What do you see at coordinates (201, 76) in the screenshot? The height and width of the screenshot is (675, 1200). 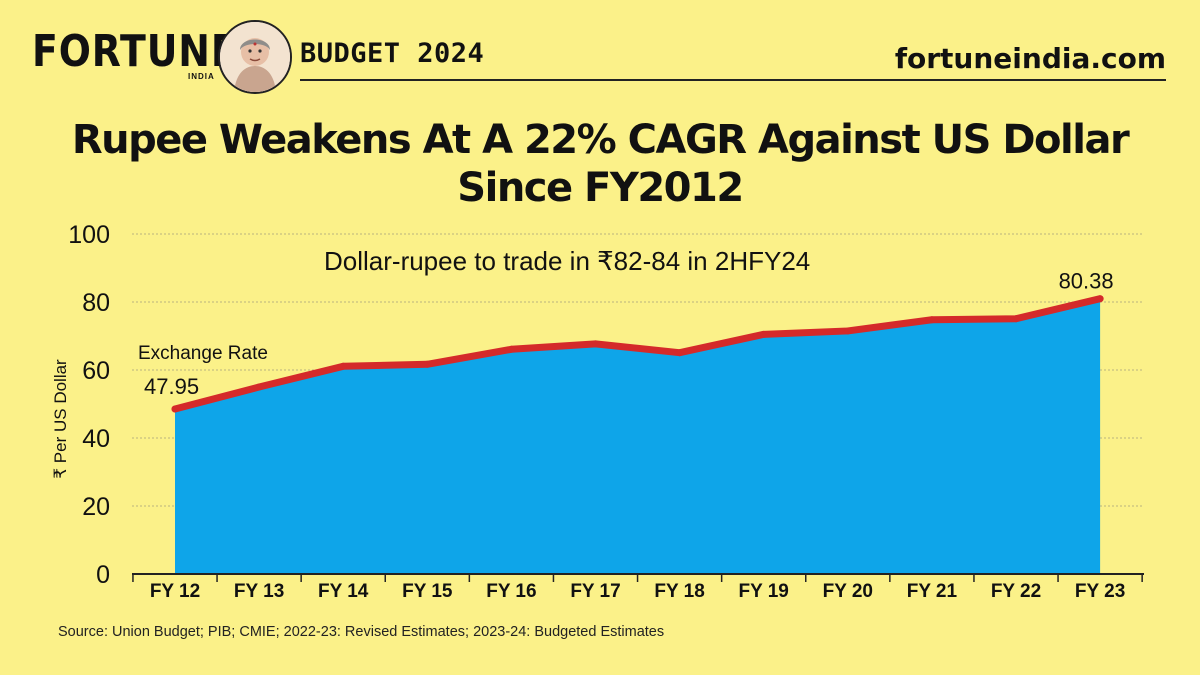 I see `brand-sub-label: INDIA` at bounding box center [201, 76].